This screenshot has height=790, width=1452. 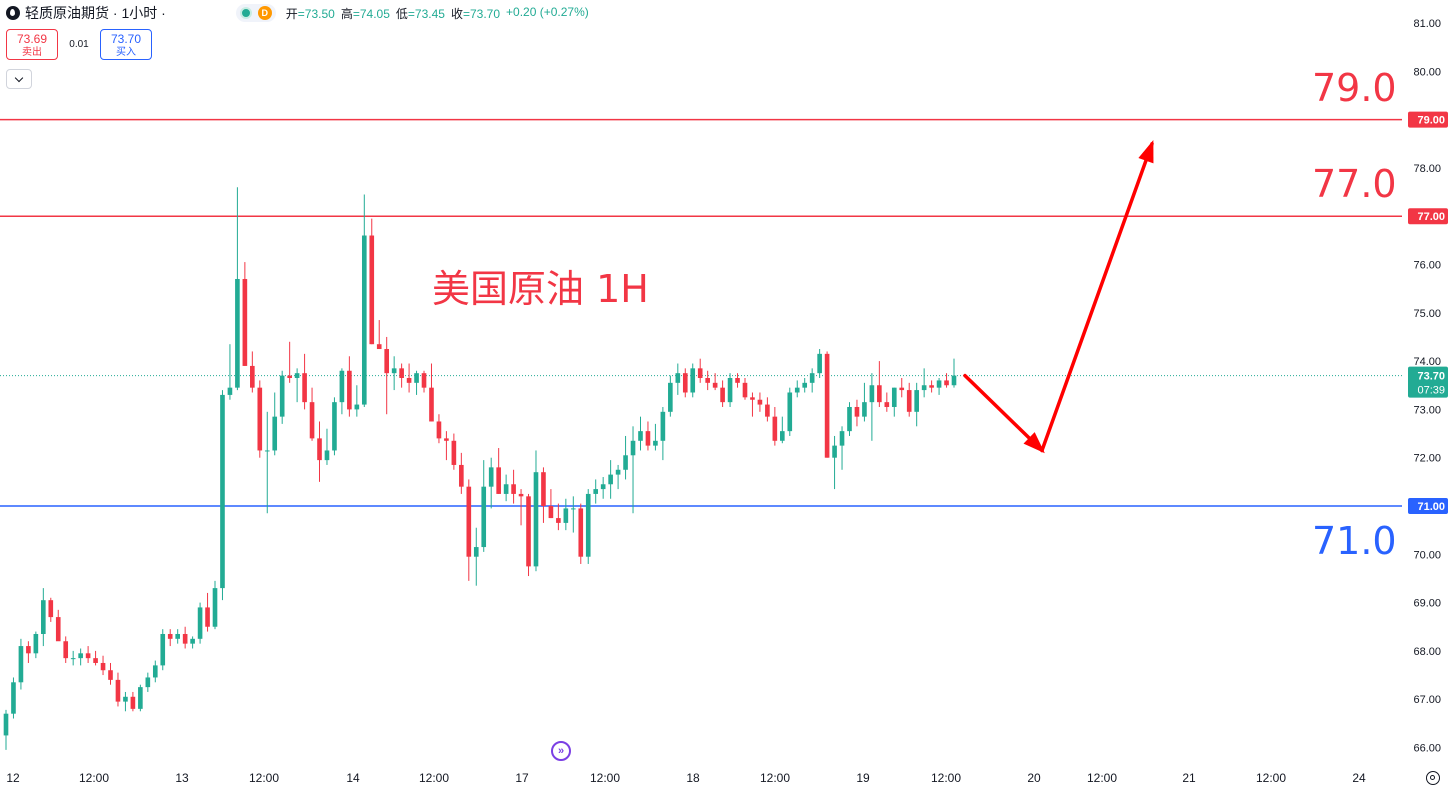 What do you see at coordinates (95, 13) in the screenshot?
I see `symbol-title: 轻质原油期货 · 1小时 ·` at bounding box center [95, 13].